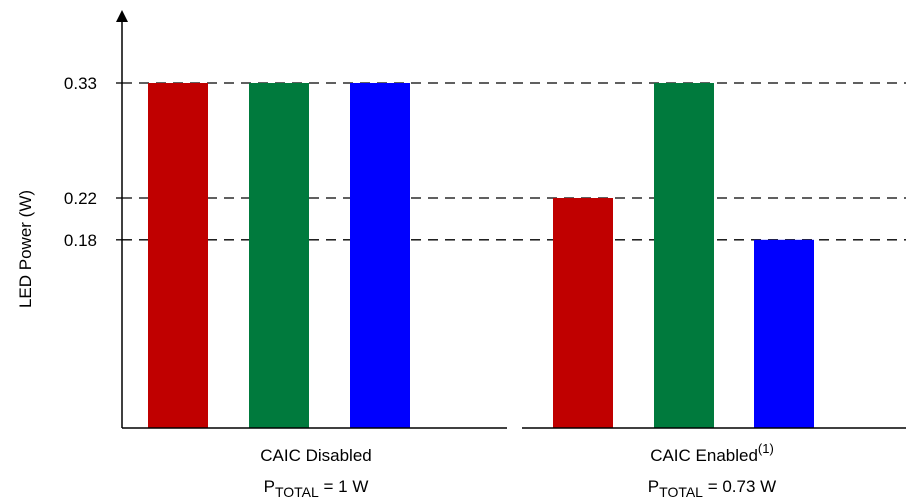  I want to click on y-axis-arrow, so click(122, 16).